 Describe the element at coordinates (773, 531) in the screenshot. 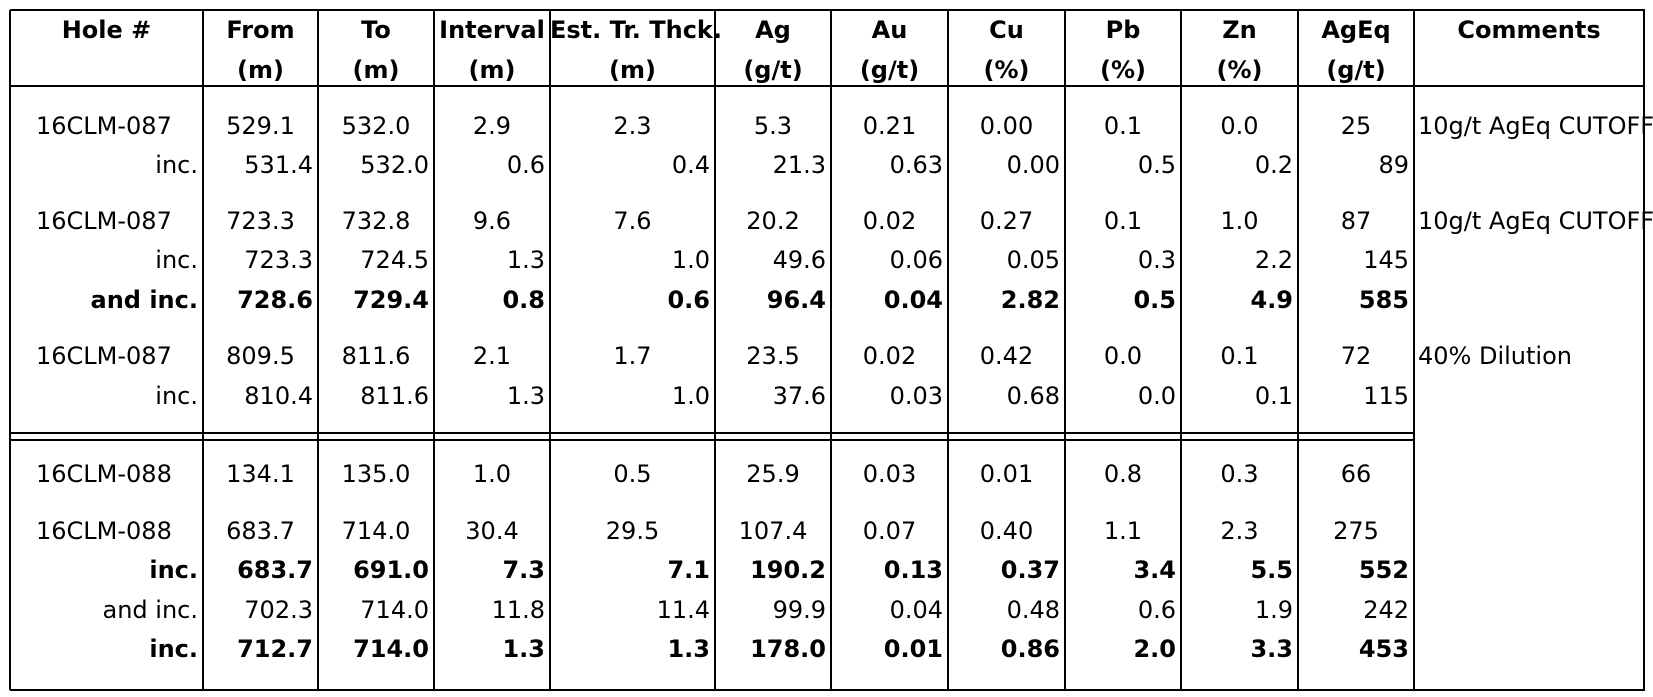

I see `value-cell: 107.4` at that location.